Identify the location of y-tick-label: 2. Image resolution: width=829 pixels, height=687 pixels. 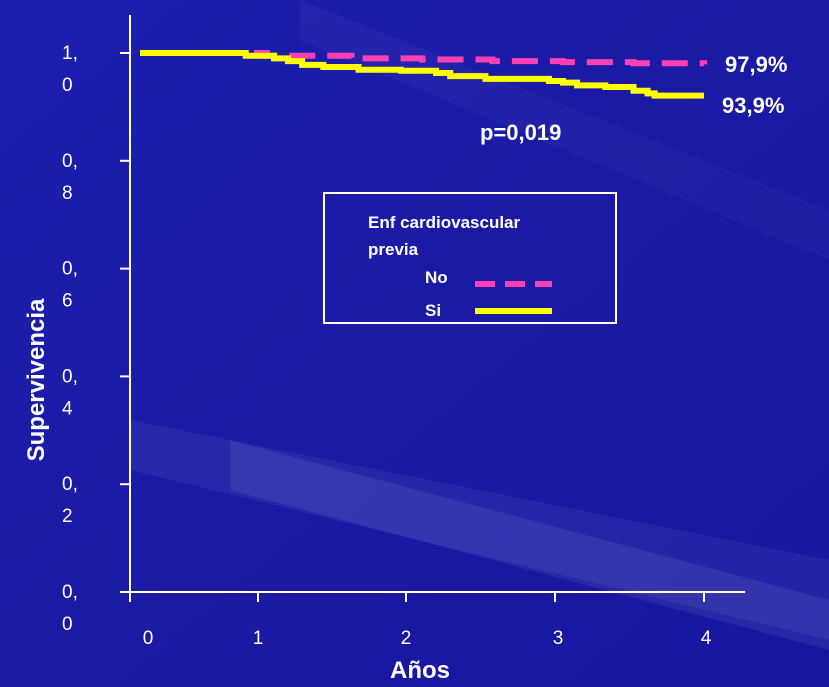
(67, 516).